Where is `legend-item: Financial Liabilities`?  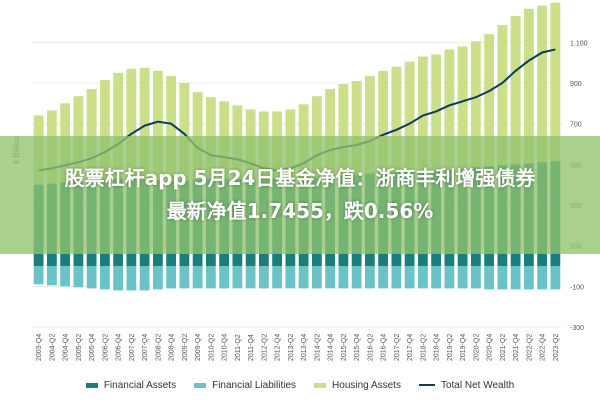 legend-item: Financial Liabilities is located at coordinates (245, 385).